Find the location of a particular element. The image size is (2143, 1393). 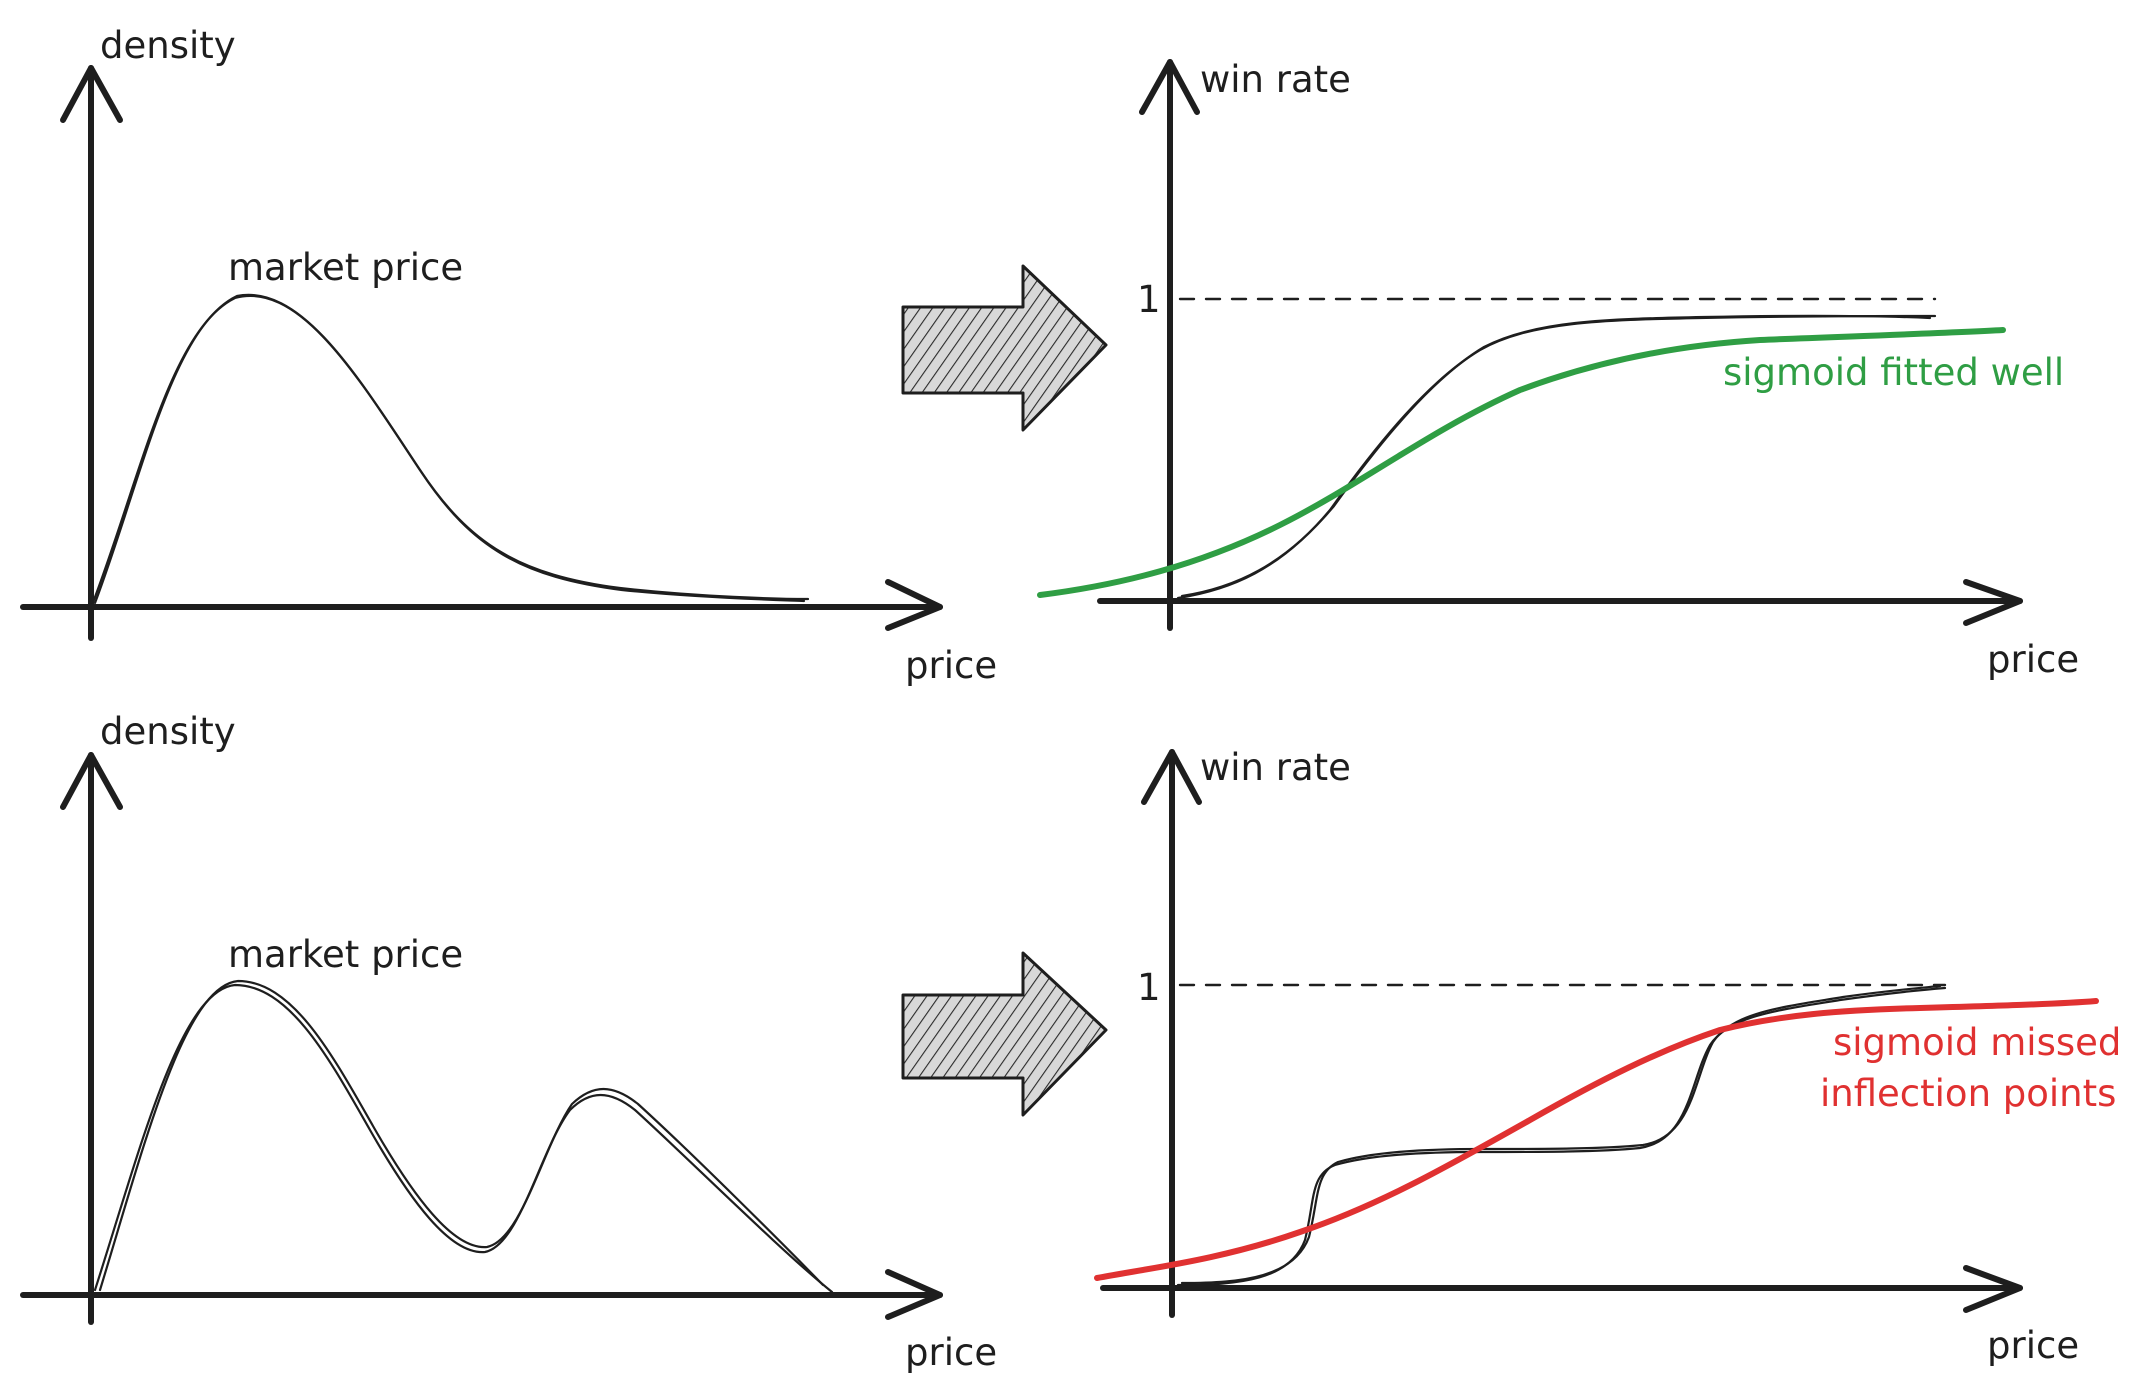

sigmoid-fit-label: sigmoid fitted well is located at coordinates (1893, 372).